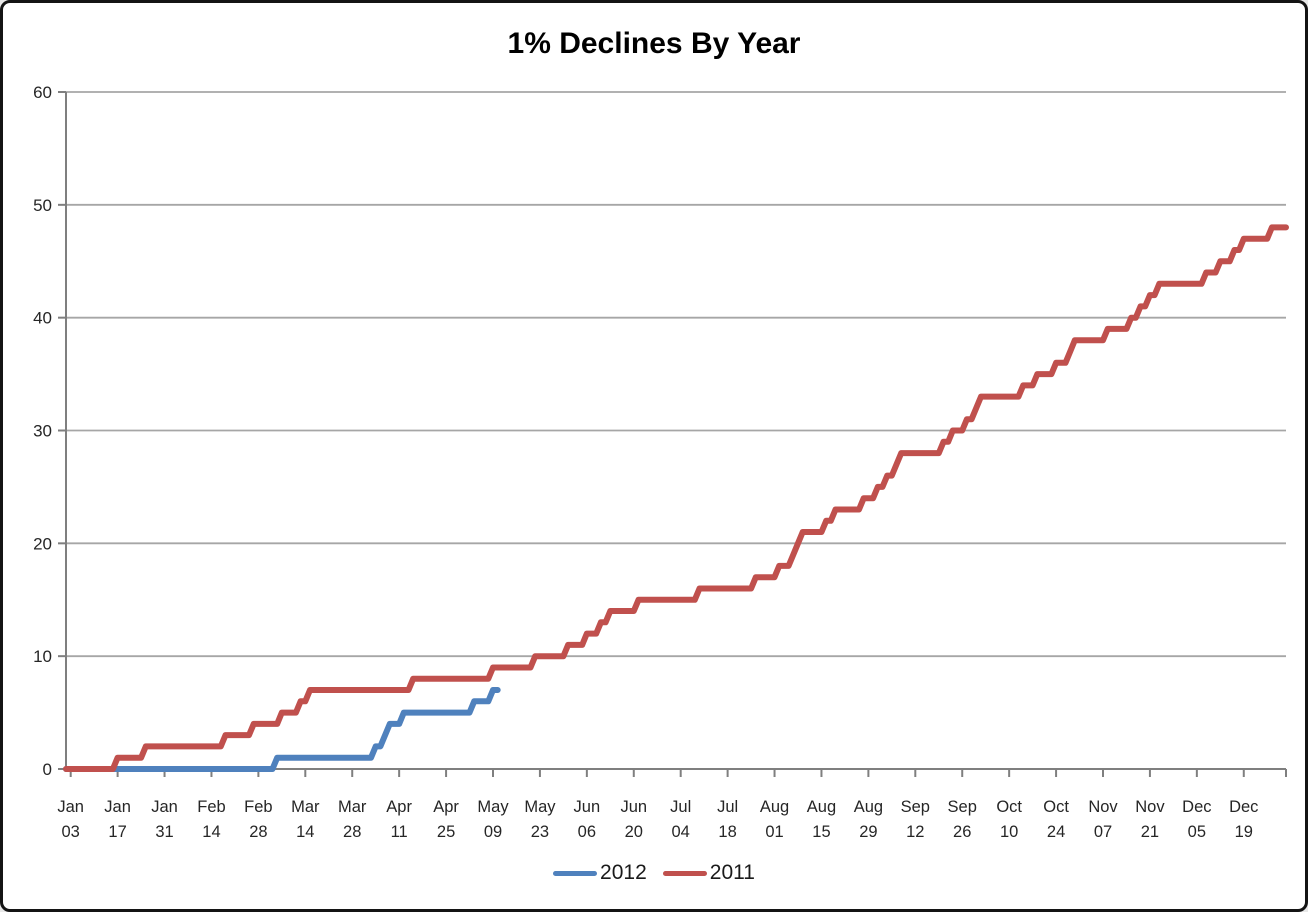 The width and height of the screenshot is (1308, 912). I want to click on x-tick-label-day: 21, so click(1150, 832).